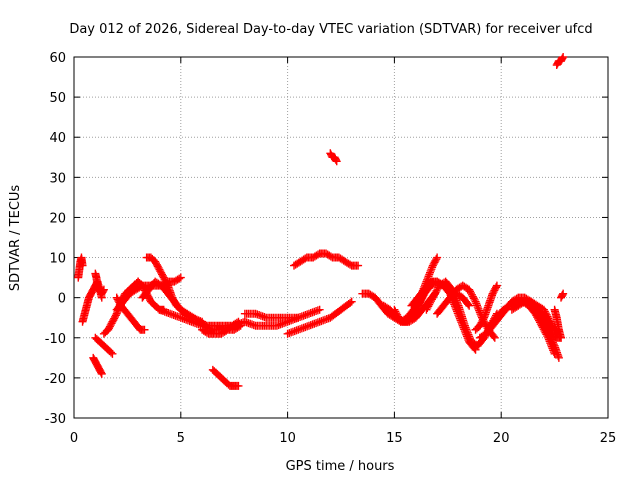 This screenshot has height=480, width=640. What do you see at coordinates (57, 259) in the screenshot?
I see `y-tick-label: 10` at bounding box center [57, 259].